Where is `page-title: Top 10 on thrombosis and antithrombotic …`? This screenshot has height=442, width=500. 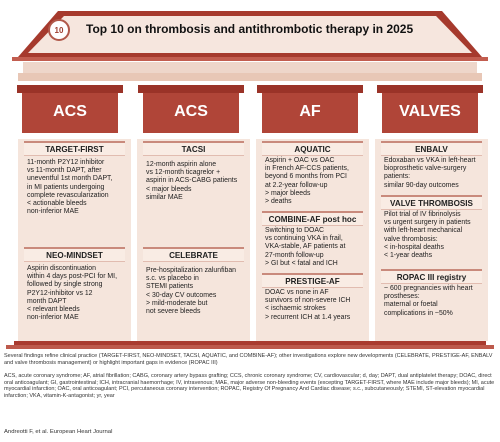 page-title: Top 10 on thrombosis and antithrombotic … is located at coordinates (250, 29).